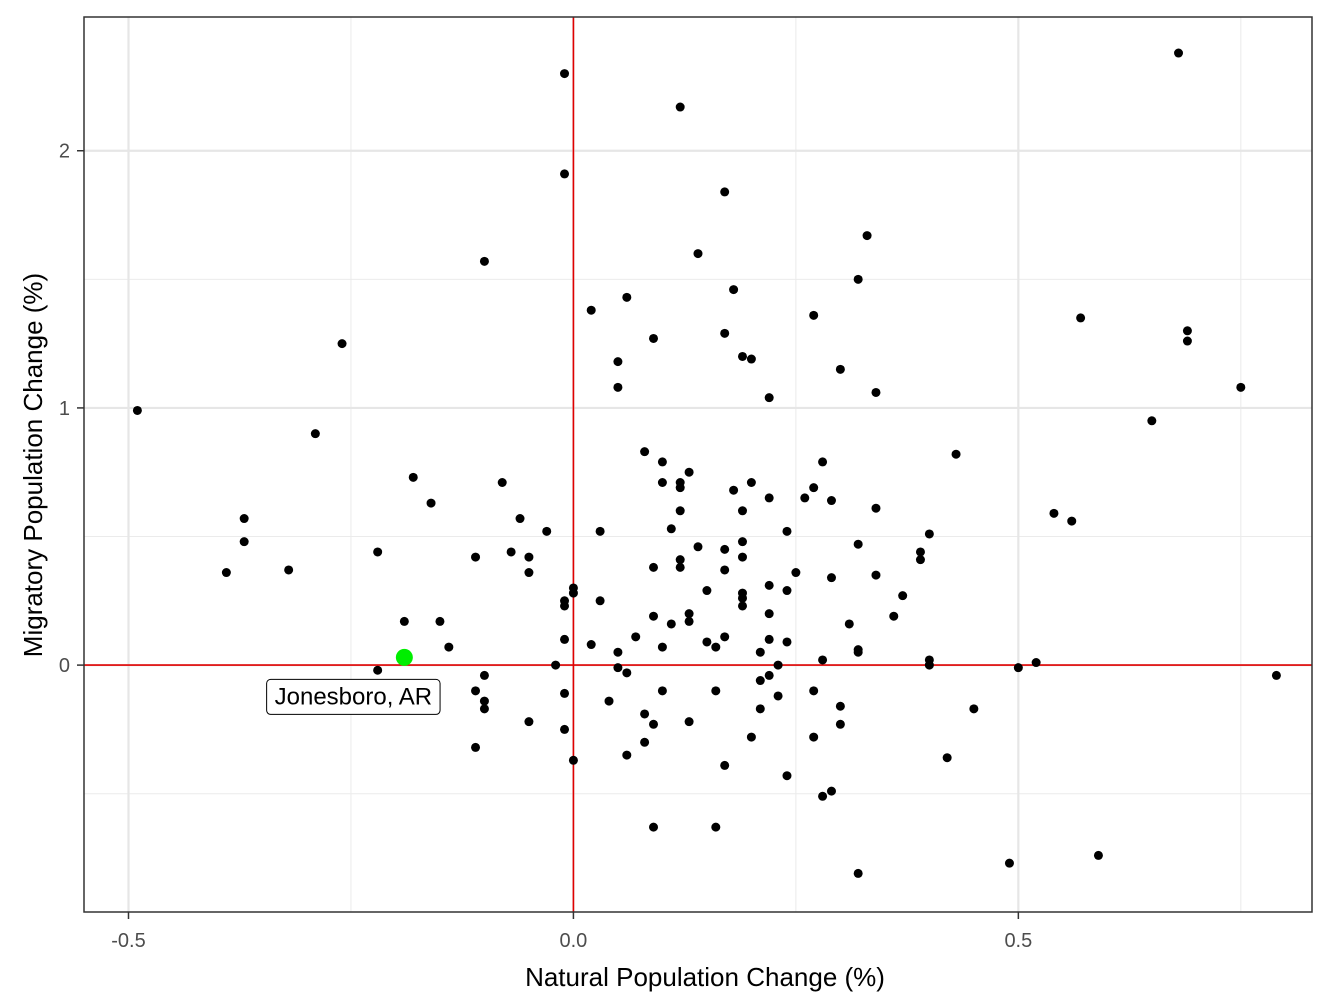 Image resolution: width=1344 pixels, height=1008 pixels. I want to click on y-axis-title: Migratory Population Change (%), so click(33, 465).